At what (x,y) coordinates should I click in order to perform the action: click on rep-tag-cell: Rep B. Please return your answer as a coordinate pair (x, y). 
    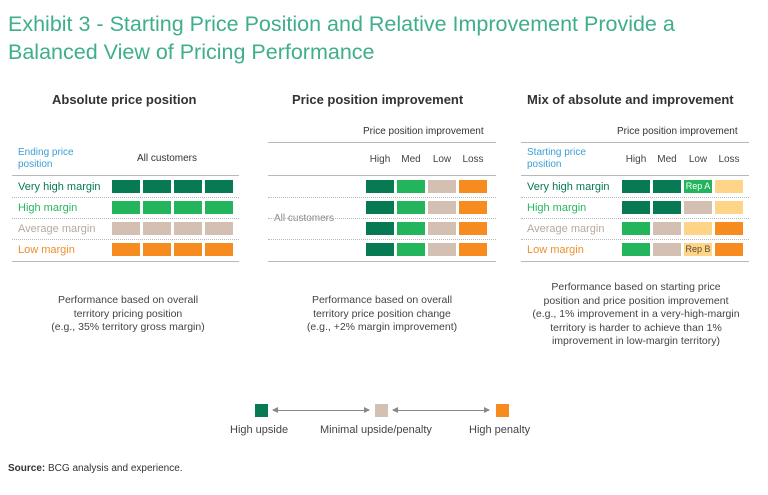
    Looking at the image, I should click on (698, 249).